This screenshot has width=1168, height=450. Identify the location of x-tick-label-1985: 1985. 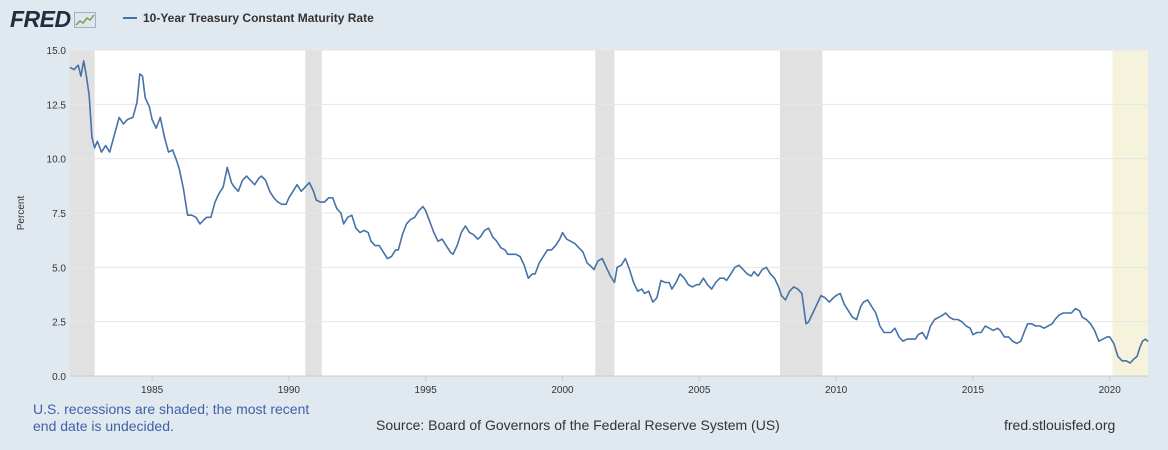
(152, 390).